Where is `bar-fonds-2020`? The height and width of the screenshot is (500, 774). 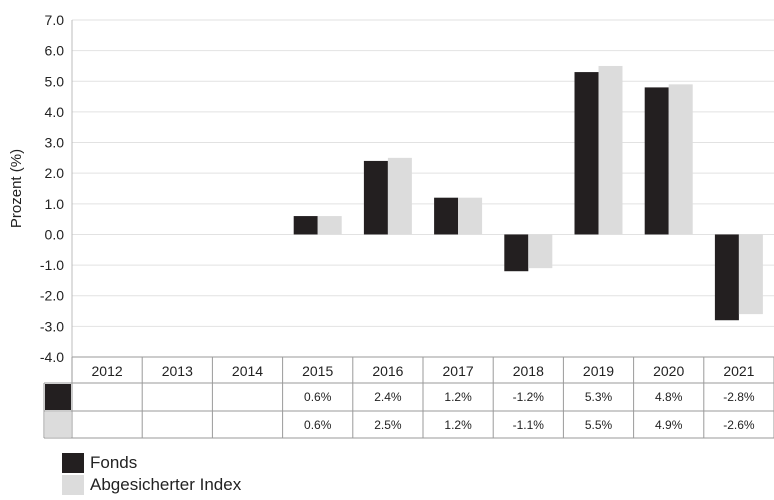
bar-fonds-2020 is located at coordinates (656, 161).